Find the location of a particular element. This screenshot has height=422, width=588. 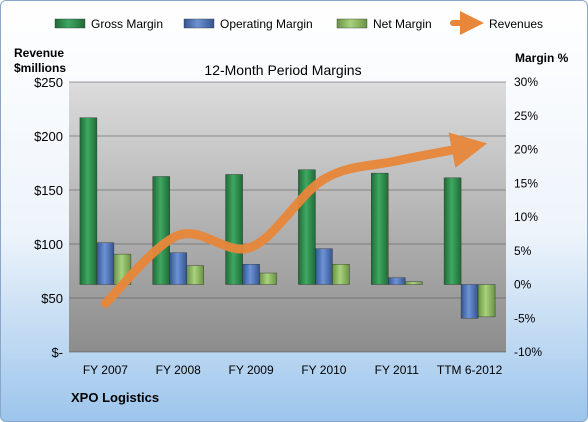

left-tick-label: $200 is located at coordinates (48, 136).